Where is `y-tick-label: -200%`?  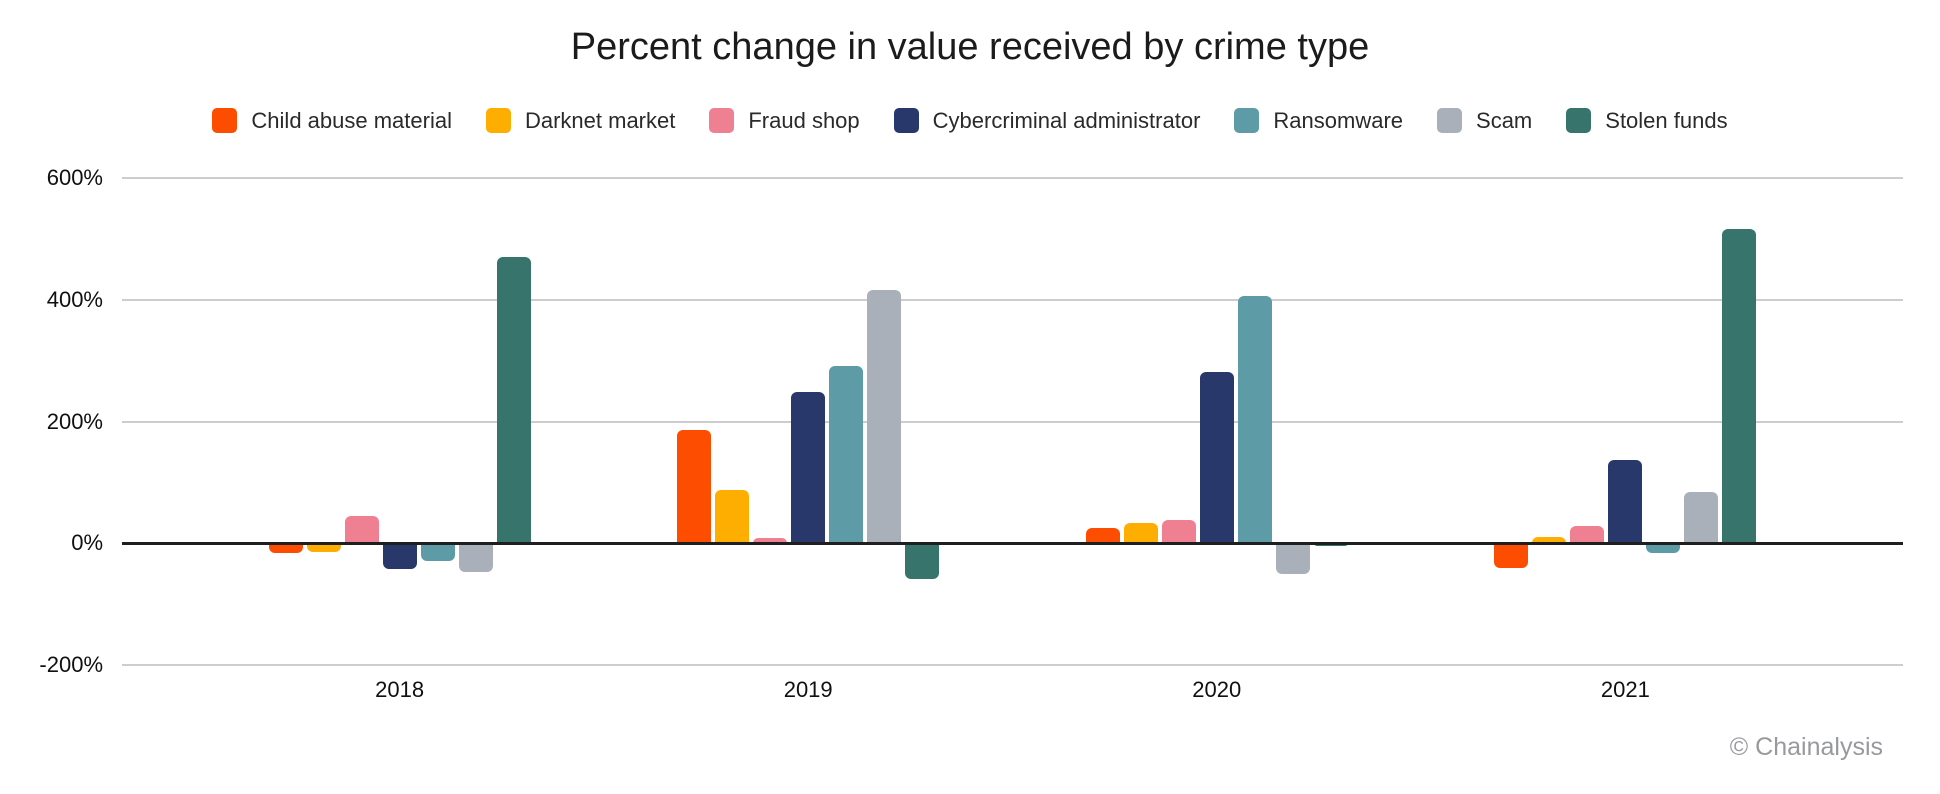
y-tick-label: -200% is located at coordinates (71, 664).